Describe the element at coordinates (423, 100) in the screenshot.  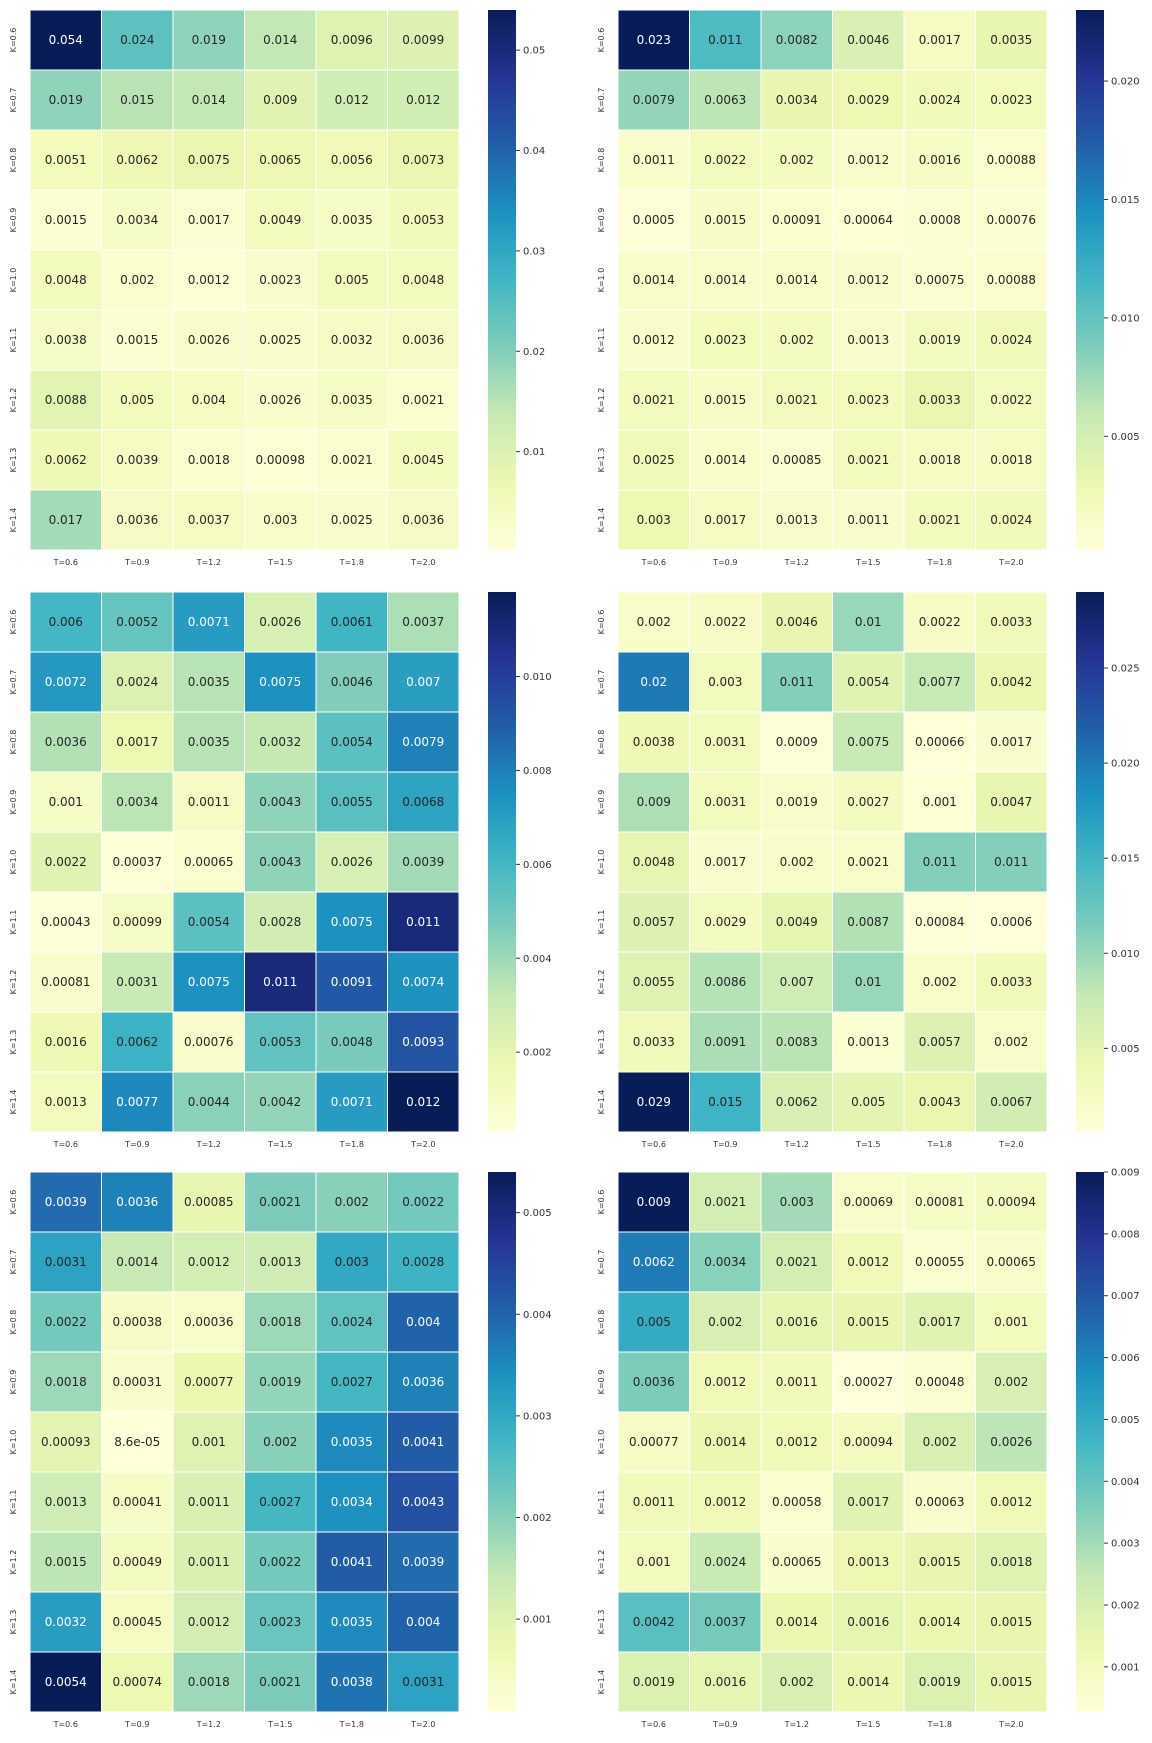
I see `cell-value-label: 0.012` at that location.